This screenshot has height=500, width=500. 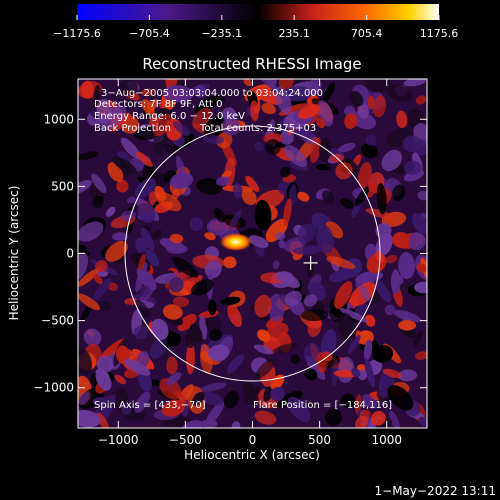 I want to click on flare-source, so click(x=235, y=241).